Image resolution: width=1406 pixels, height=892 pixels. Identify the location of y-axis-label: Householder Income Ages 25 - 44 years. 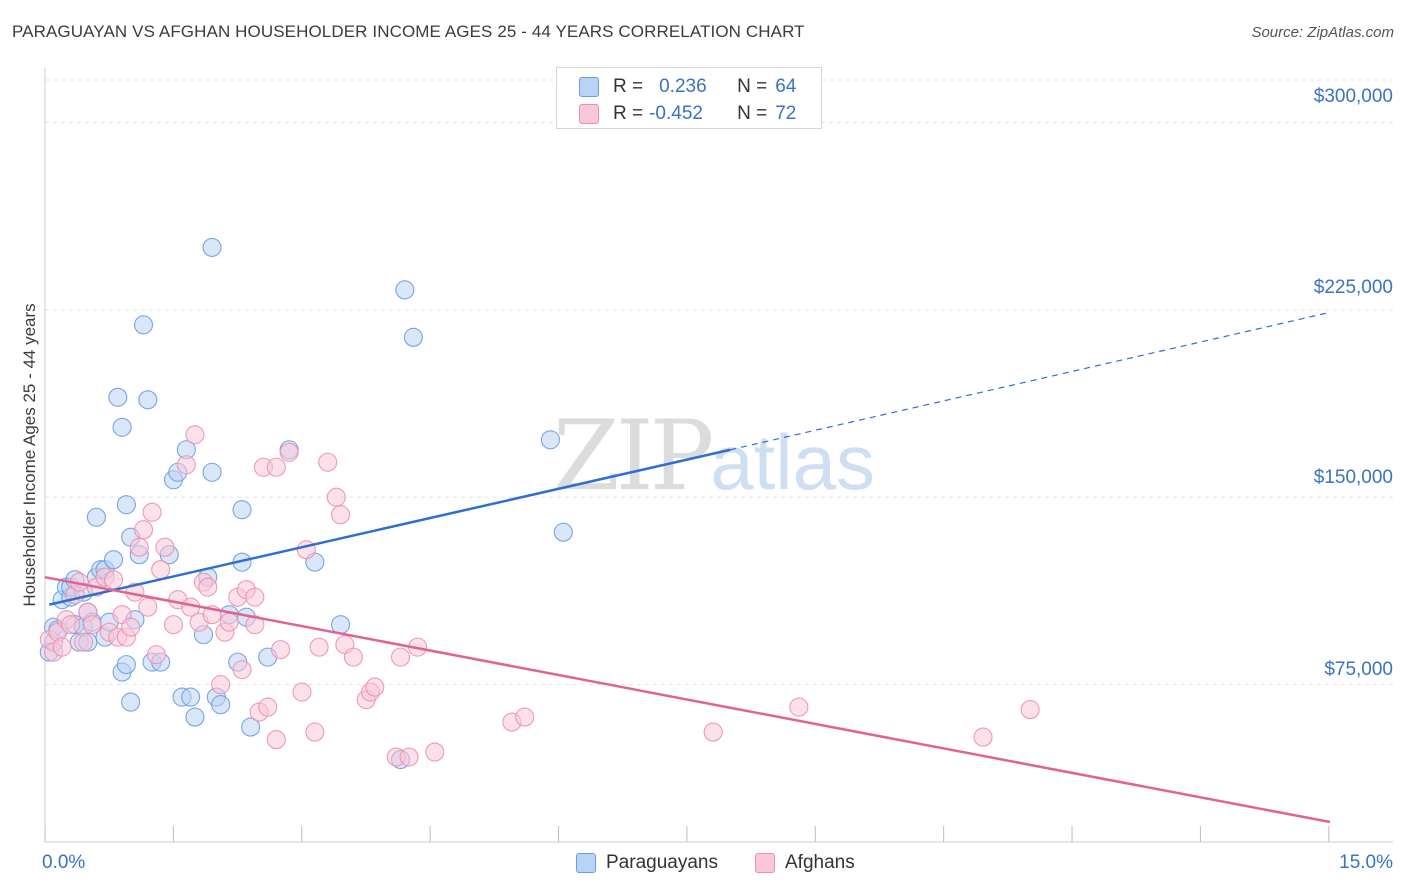
(29, 455).